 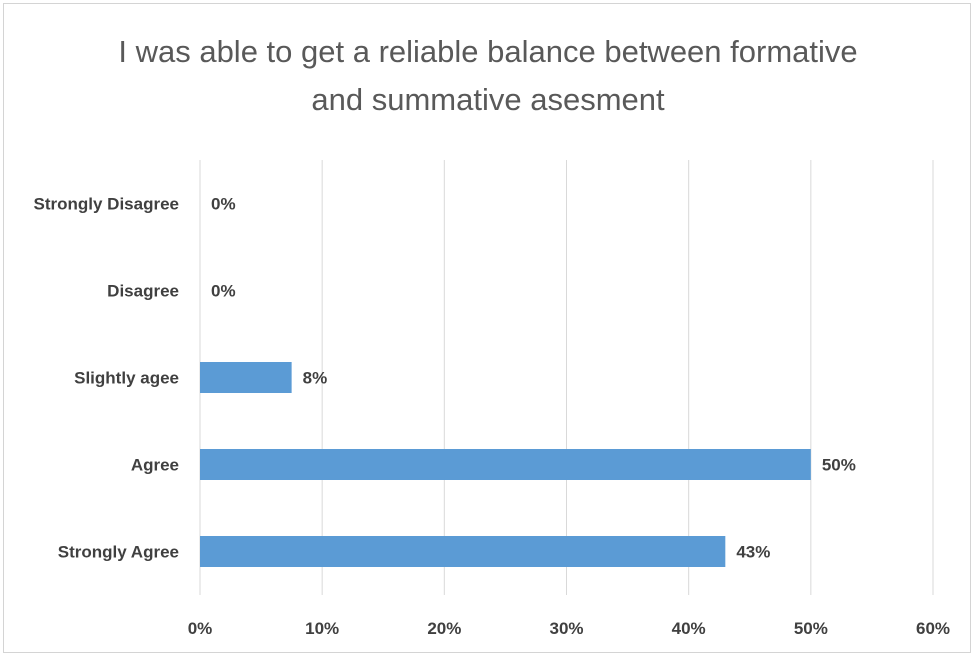 I want to click on x-tick-label: 30%, so click(x=566, y=628).